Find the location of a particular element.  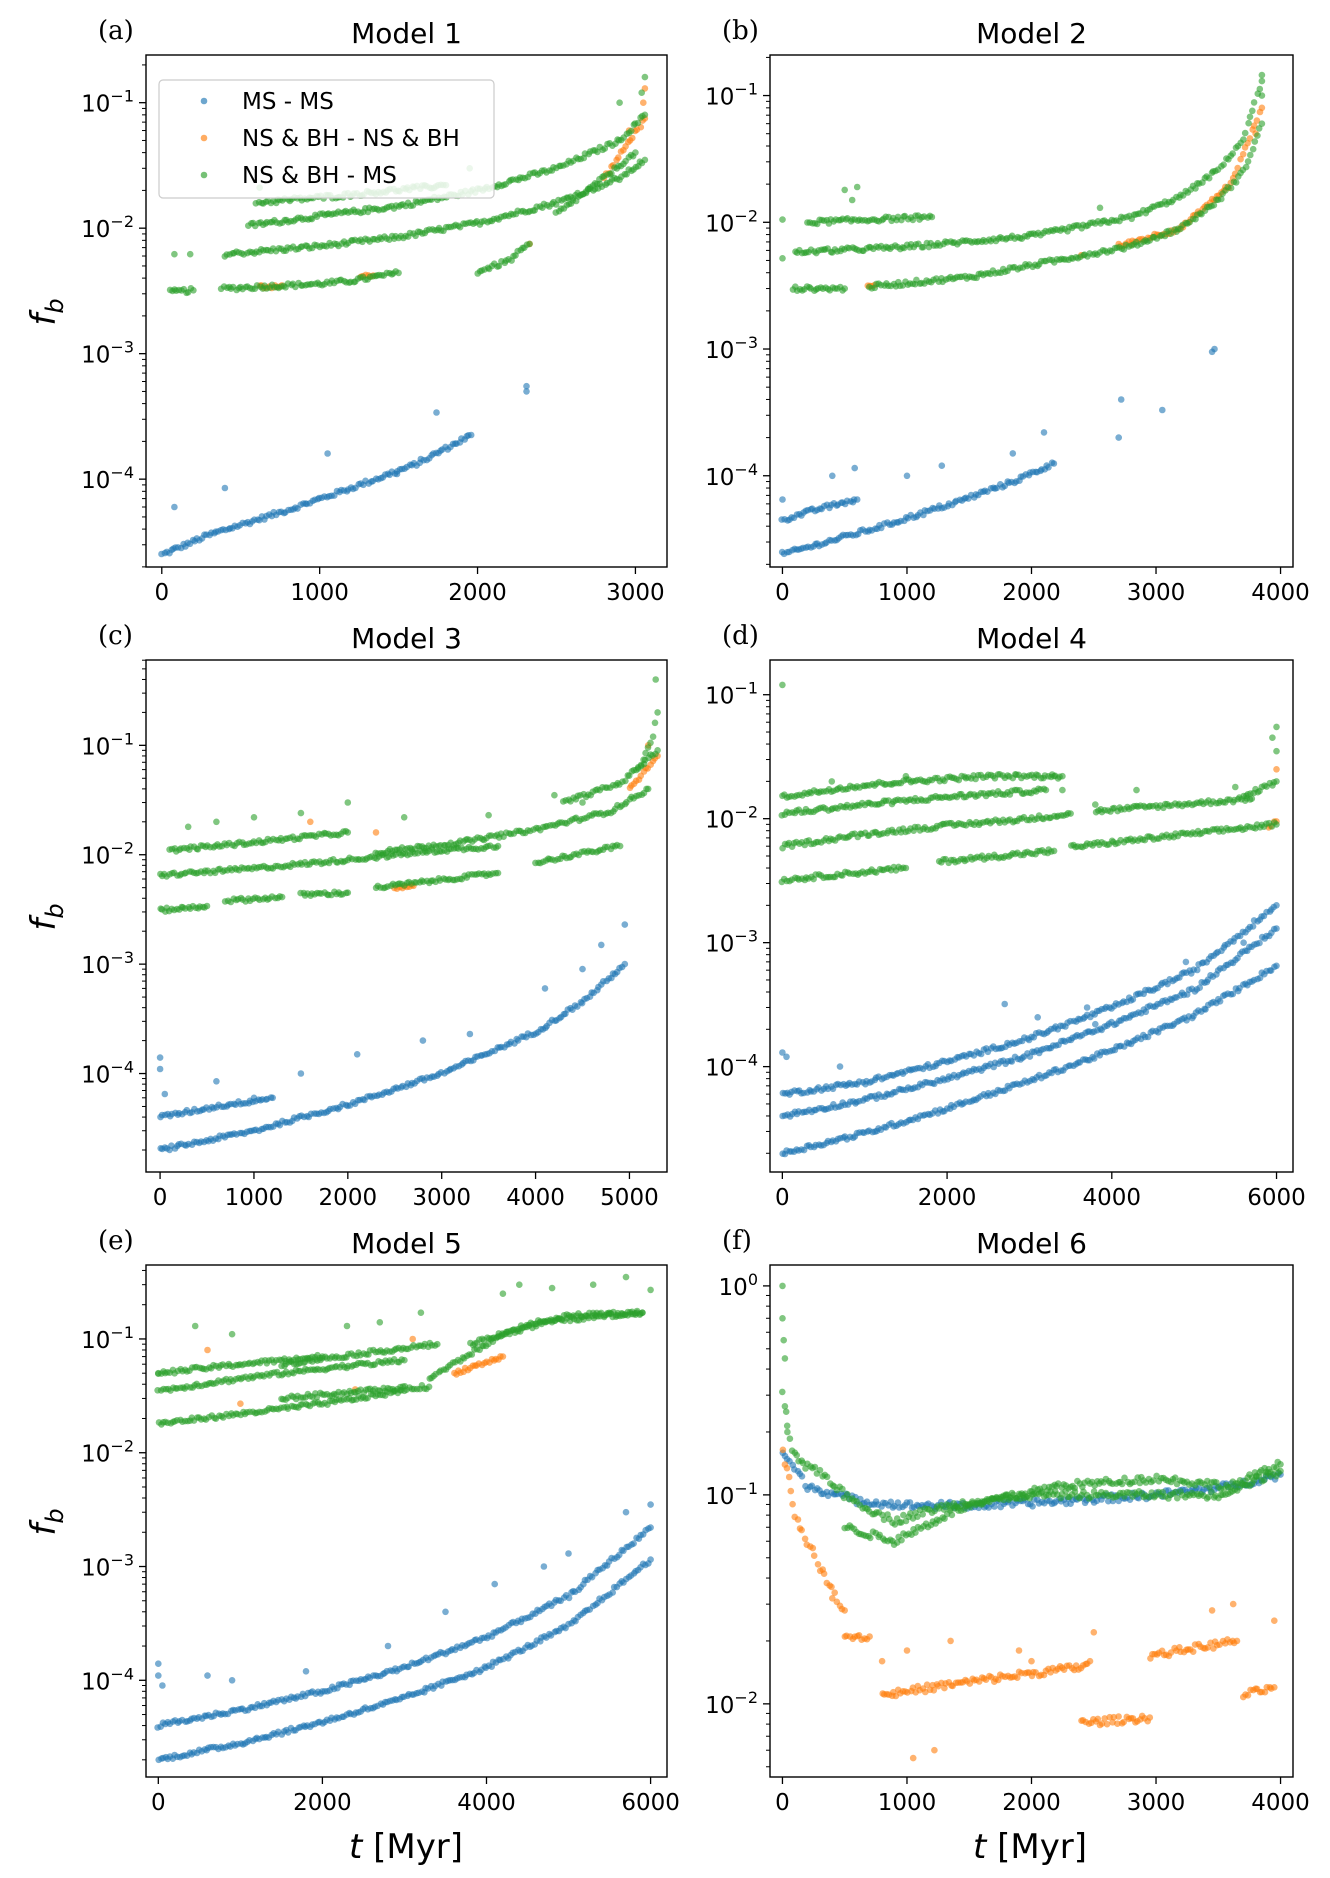

panel-title: Model 4 is located at coordinates (1031, 638).